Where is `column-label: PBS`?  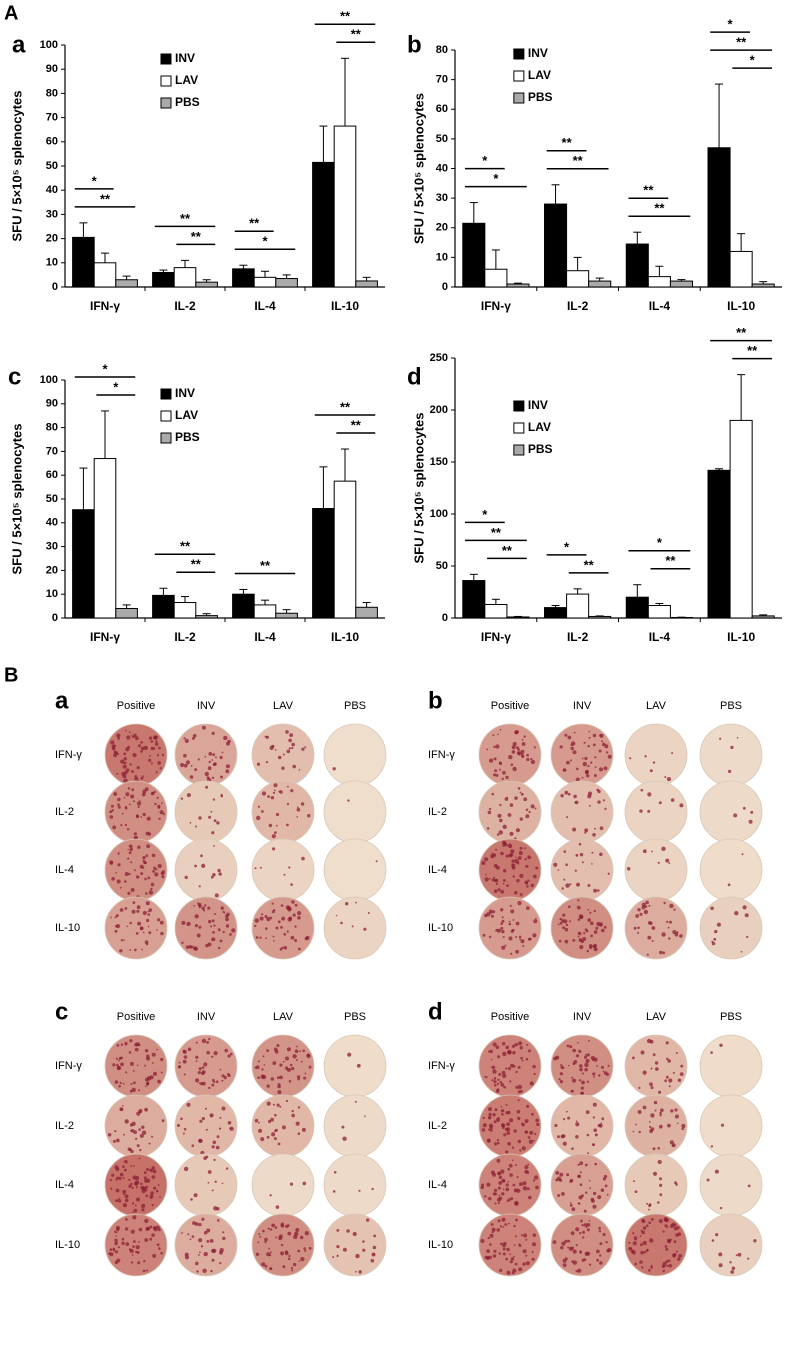 column-label: PBS is located at coordinates (355, 1017).